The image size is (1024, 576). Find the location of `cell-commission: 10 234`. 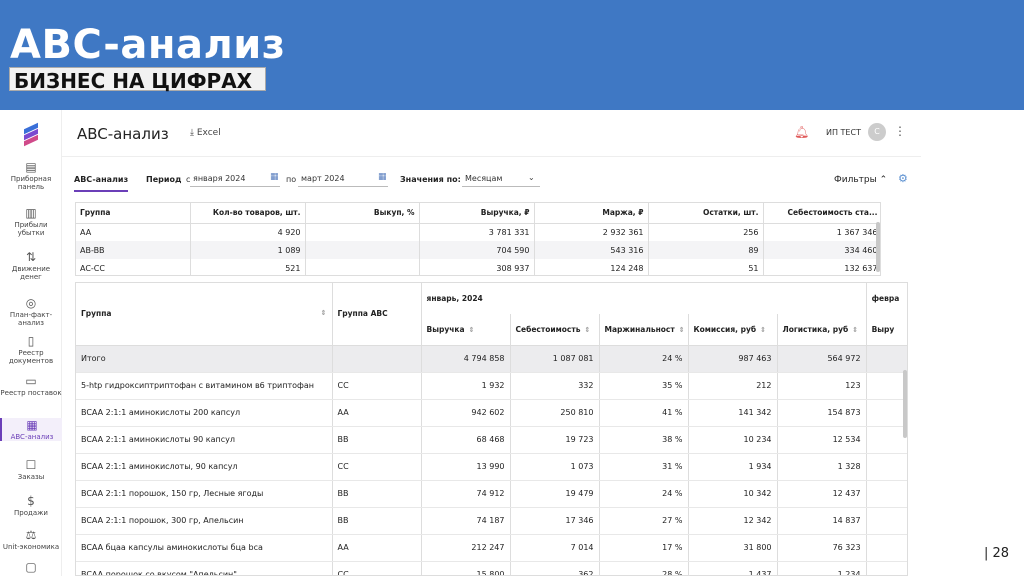

cell-commission: 10 234 is located at coordinates (733, 440).